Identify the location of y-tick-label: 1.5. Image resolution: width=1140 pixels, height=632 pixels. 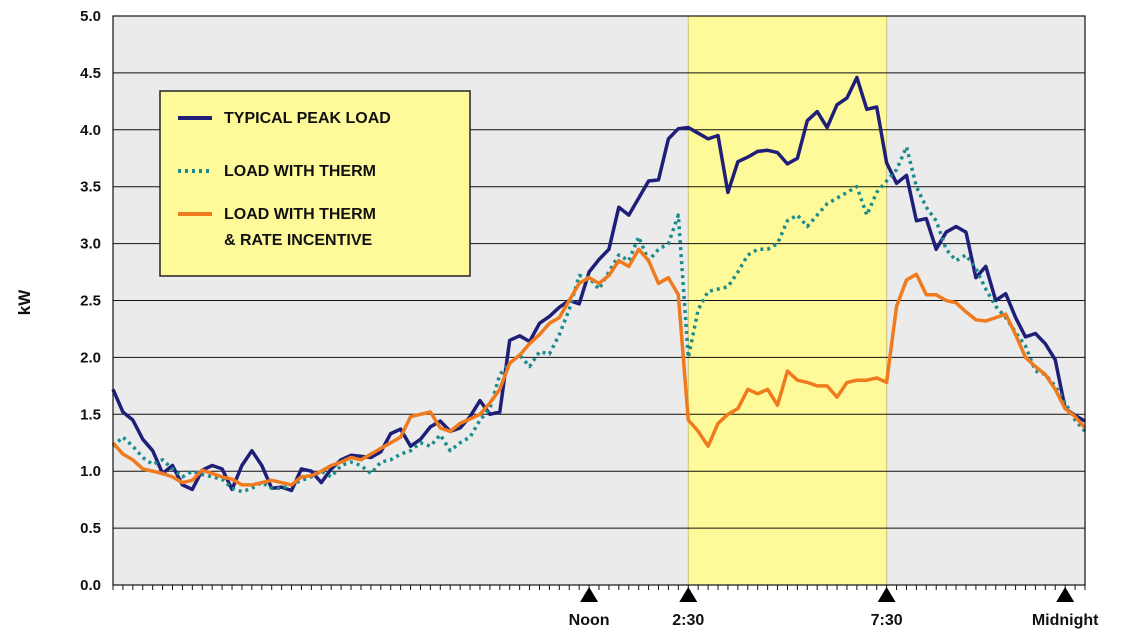
(90, 414).